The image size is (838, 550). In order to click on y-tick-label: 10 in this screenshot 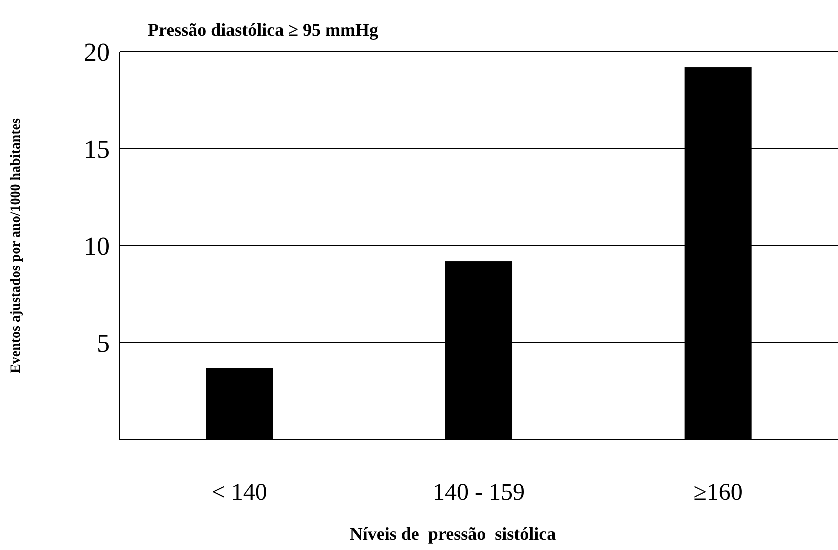, I will do `click(97, 247)`.